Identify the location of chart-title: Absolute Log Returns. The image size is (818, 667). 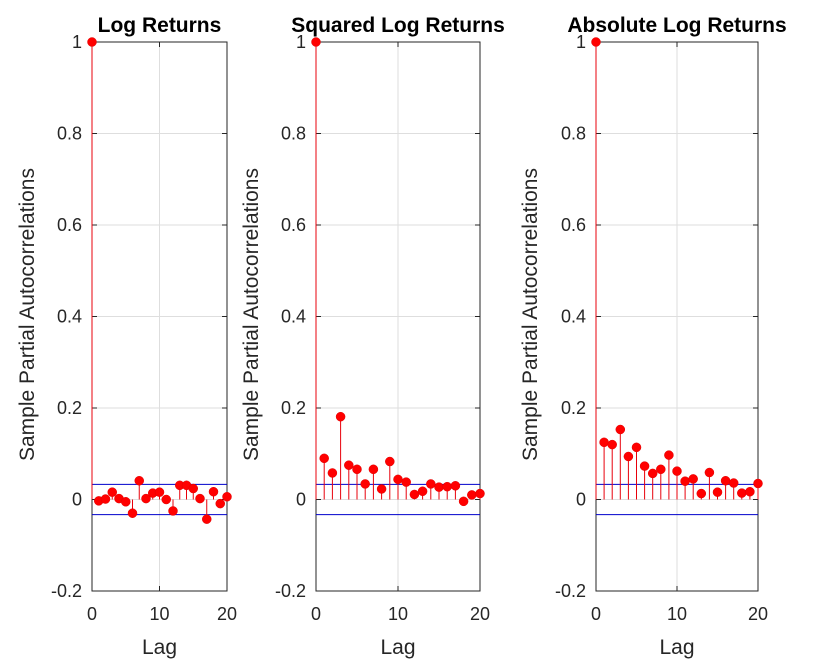
(676, 25).